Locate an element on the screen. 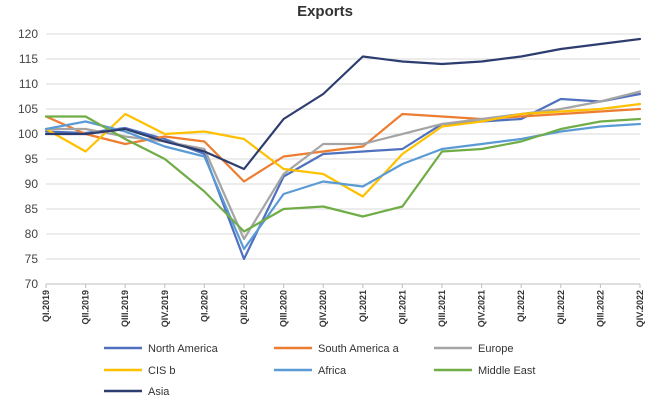 This screenshot has height=400, width=650. x-tick-label: QIV.2022 is located at coordinates (640, 308).